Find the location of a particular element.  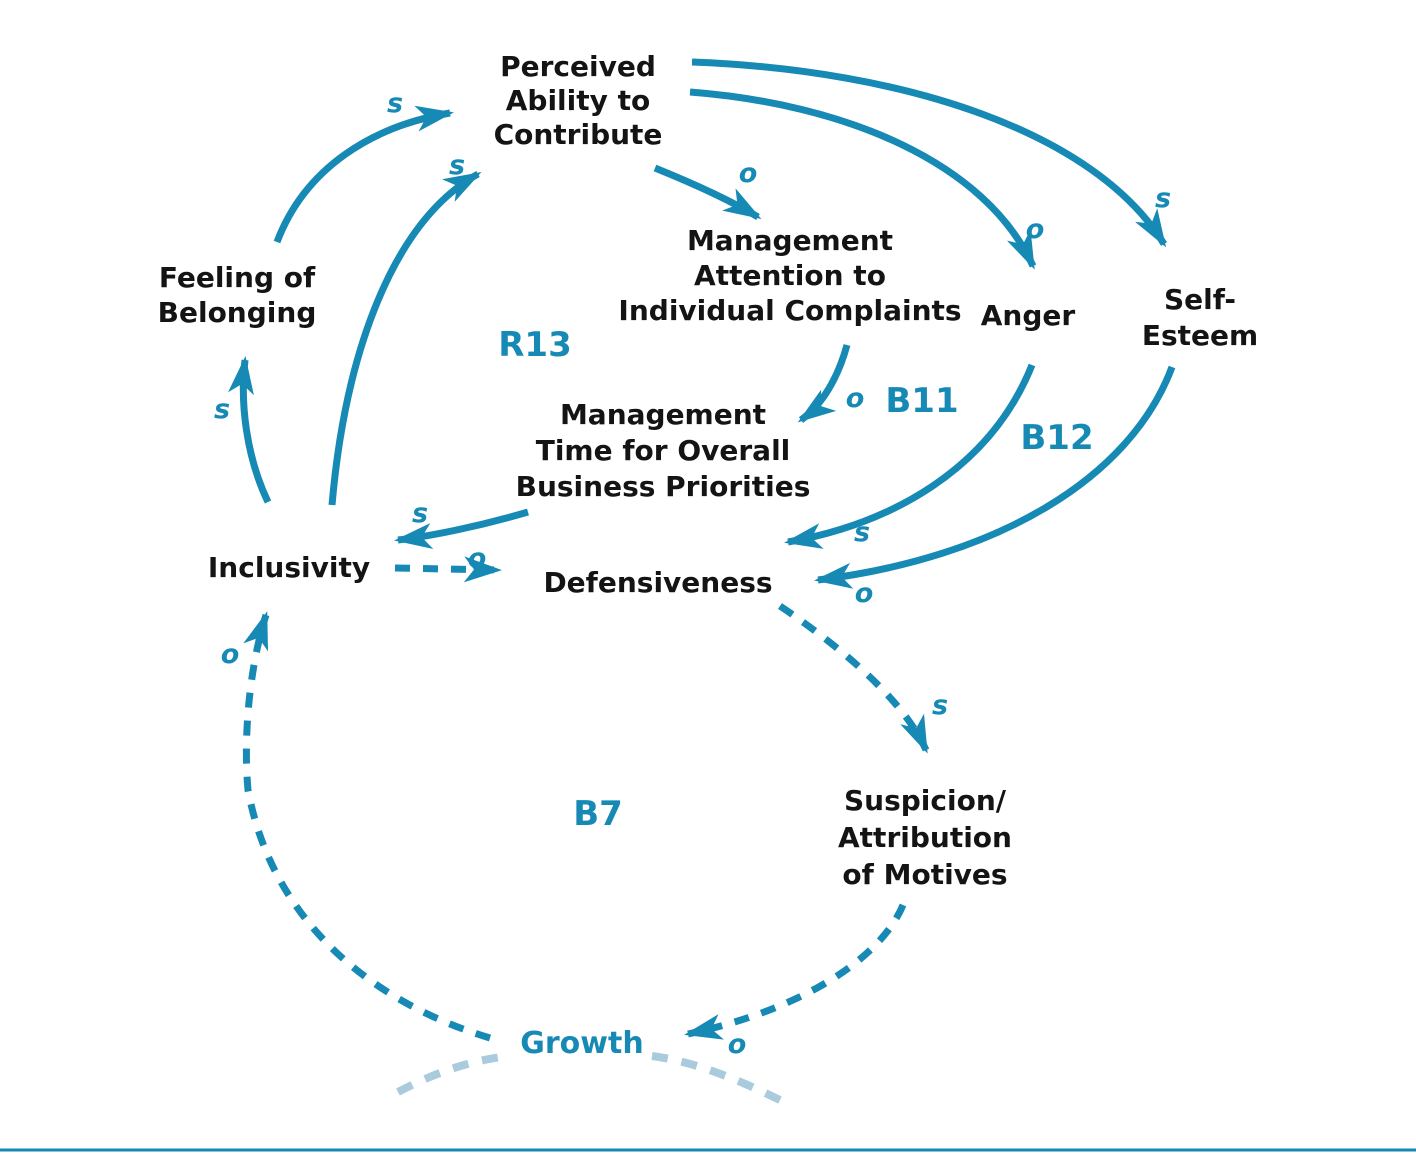

link-inclusivity-to-feeling is located at coordinates (250, 430).